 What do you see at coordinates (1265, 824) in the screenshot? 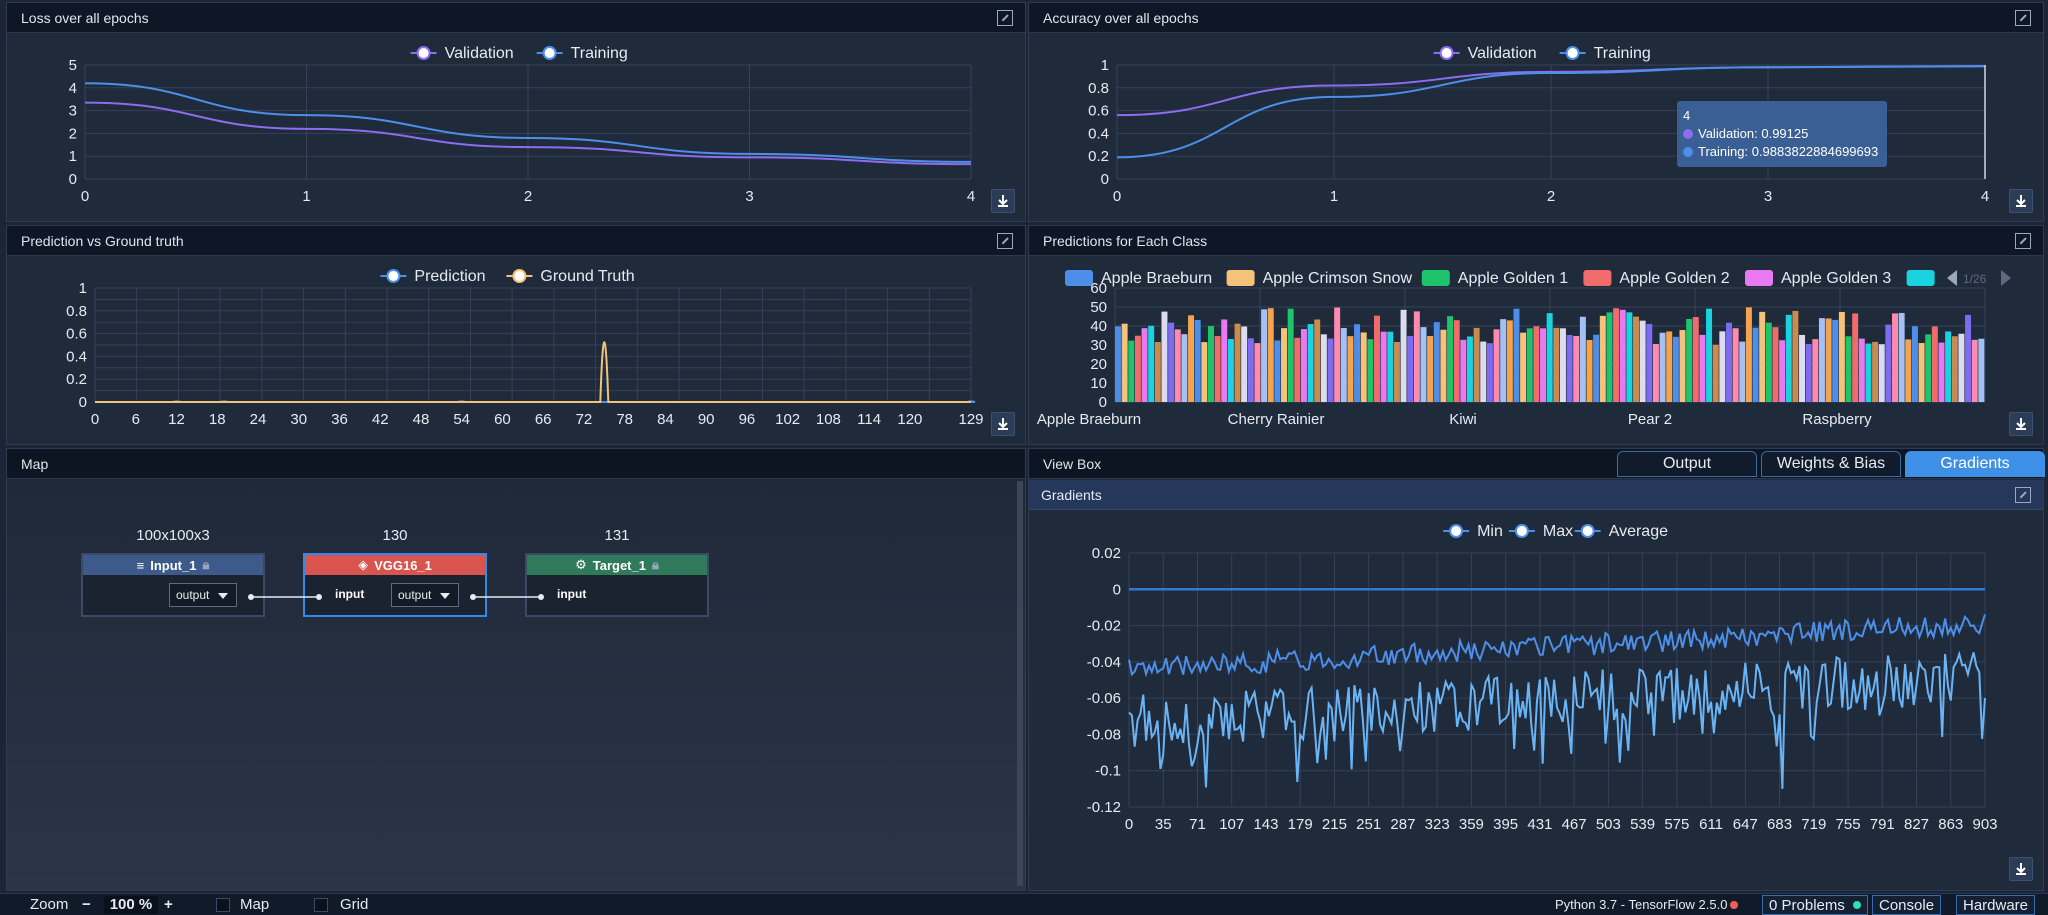
I see `x-tick-label: 143` at bounding box center [1265, 824].